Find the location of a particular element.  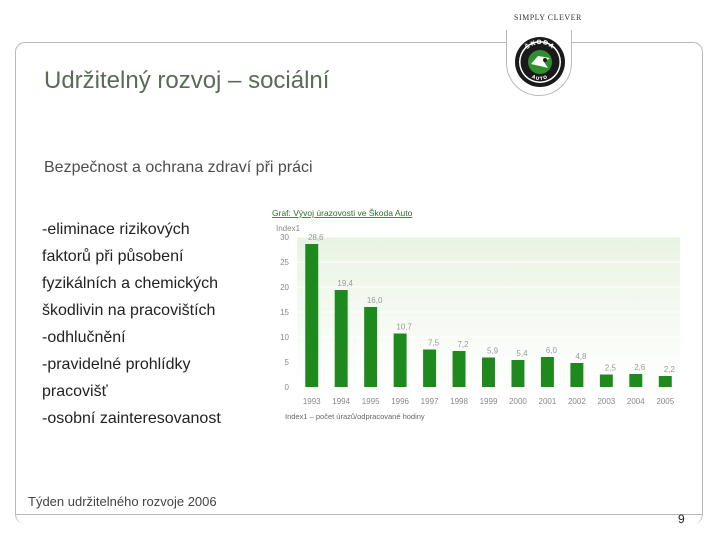

bar-value-label: 2,5 is located at coordinates (611, 368).